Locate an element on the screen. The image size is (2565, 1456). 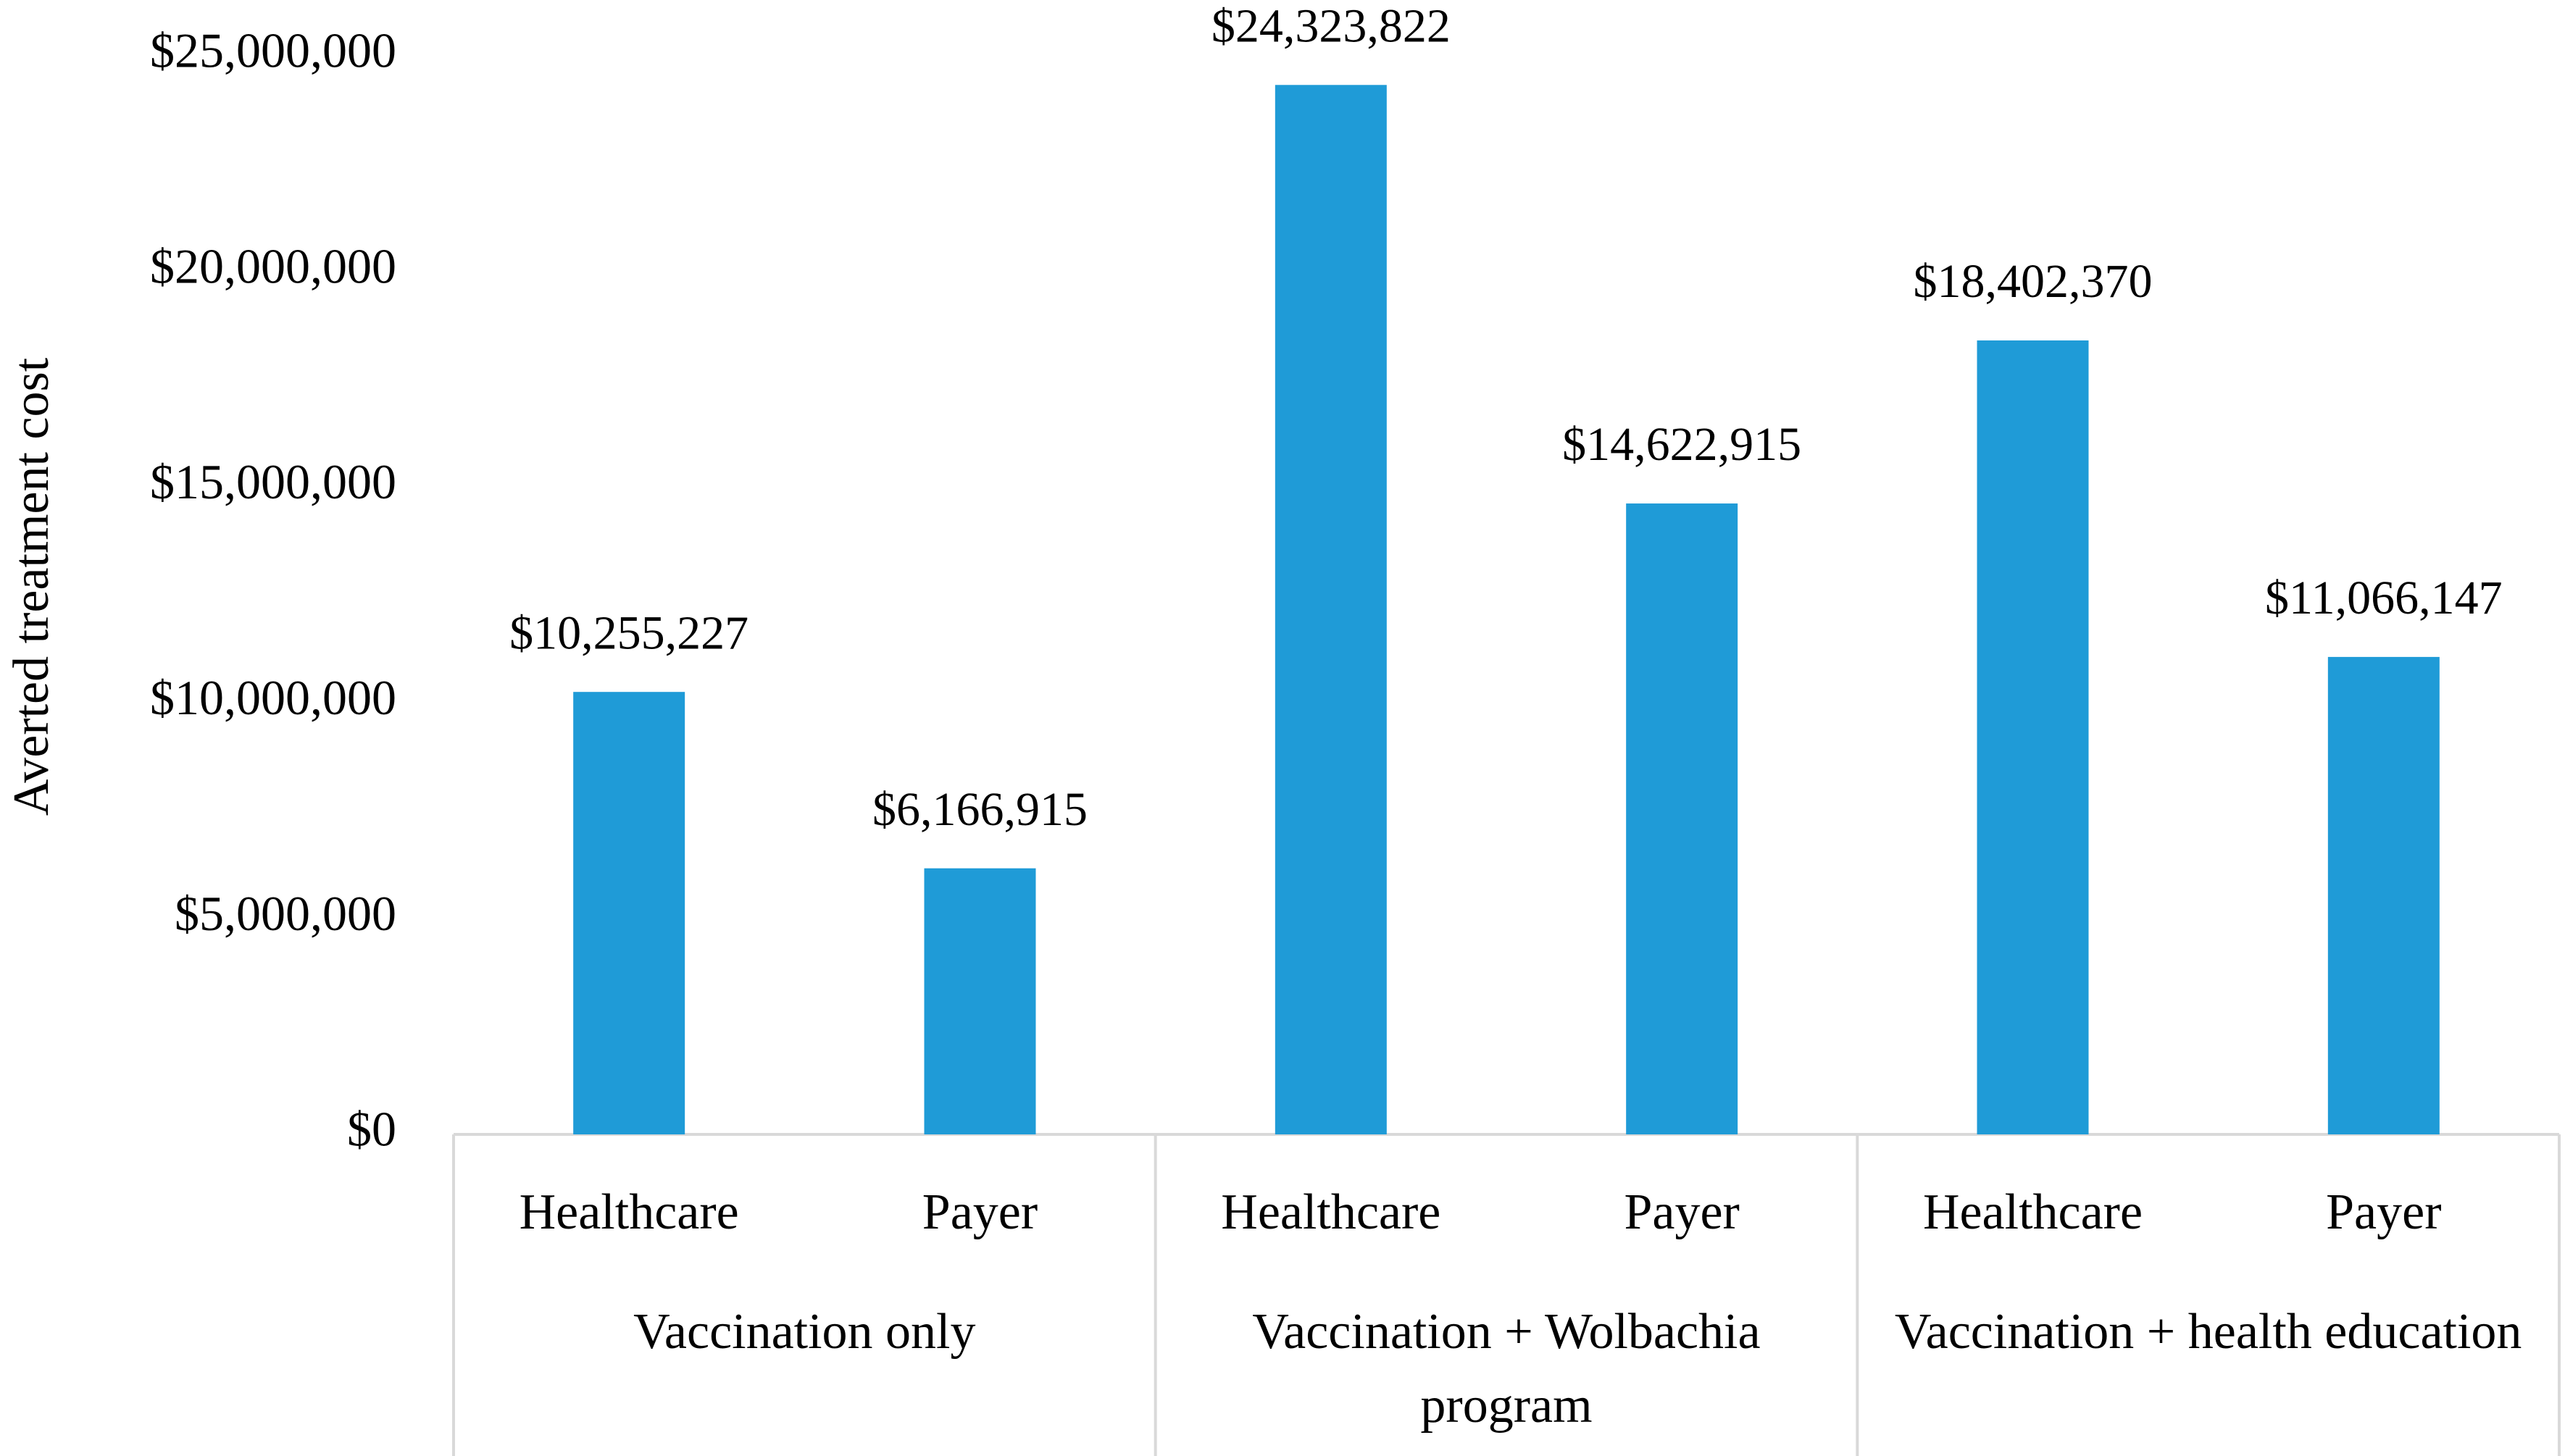
group-label: Vaccination only is located at coordinates (804, 1332).